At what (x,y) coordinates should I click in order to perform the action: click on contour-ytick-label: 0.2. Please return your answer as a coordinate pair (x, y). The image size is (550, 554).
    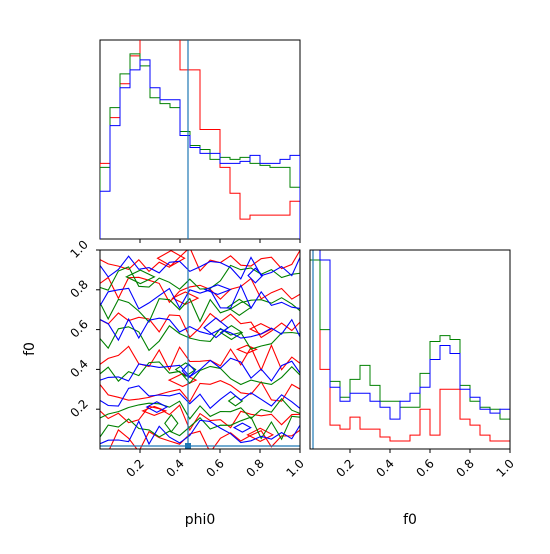
    Looking at the image, I should click on (78, 408).